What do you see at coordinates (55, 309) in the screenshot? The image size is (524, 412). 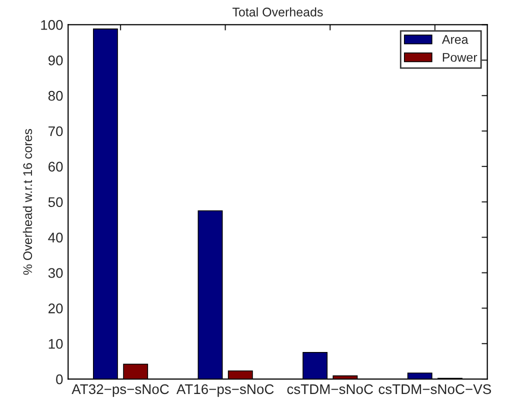 I see `y-tick-label: 20` at bounding box center [55, 309].